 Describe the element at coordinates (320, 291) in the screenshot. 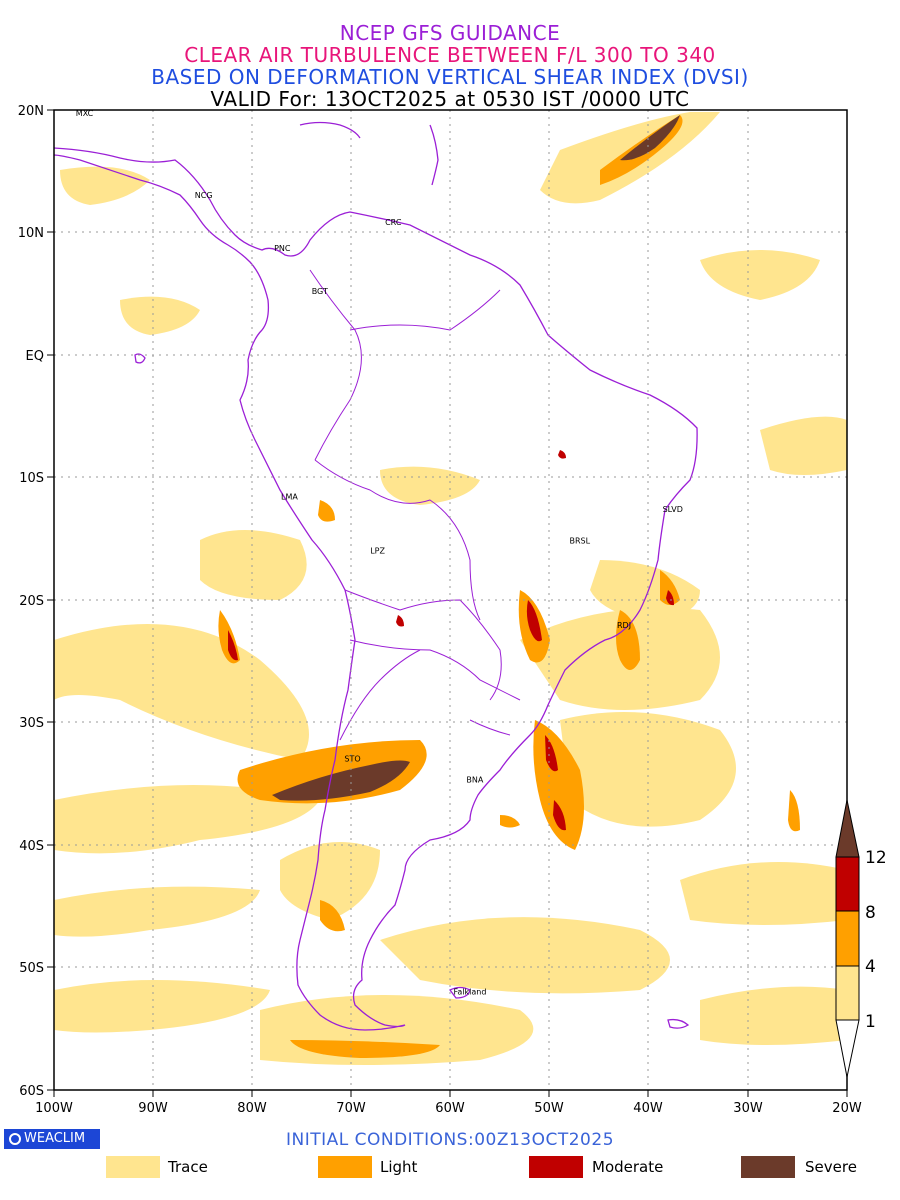

I see `city-label: BGT` at that location.